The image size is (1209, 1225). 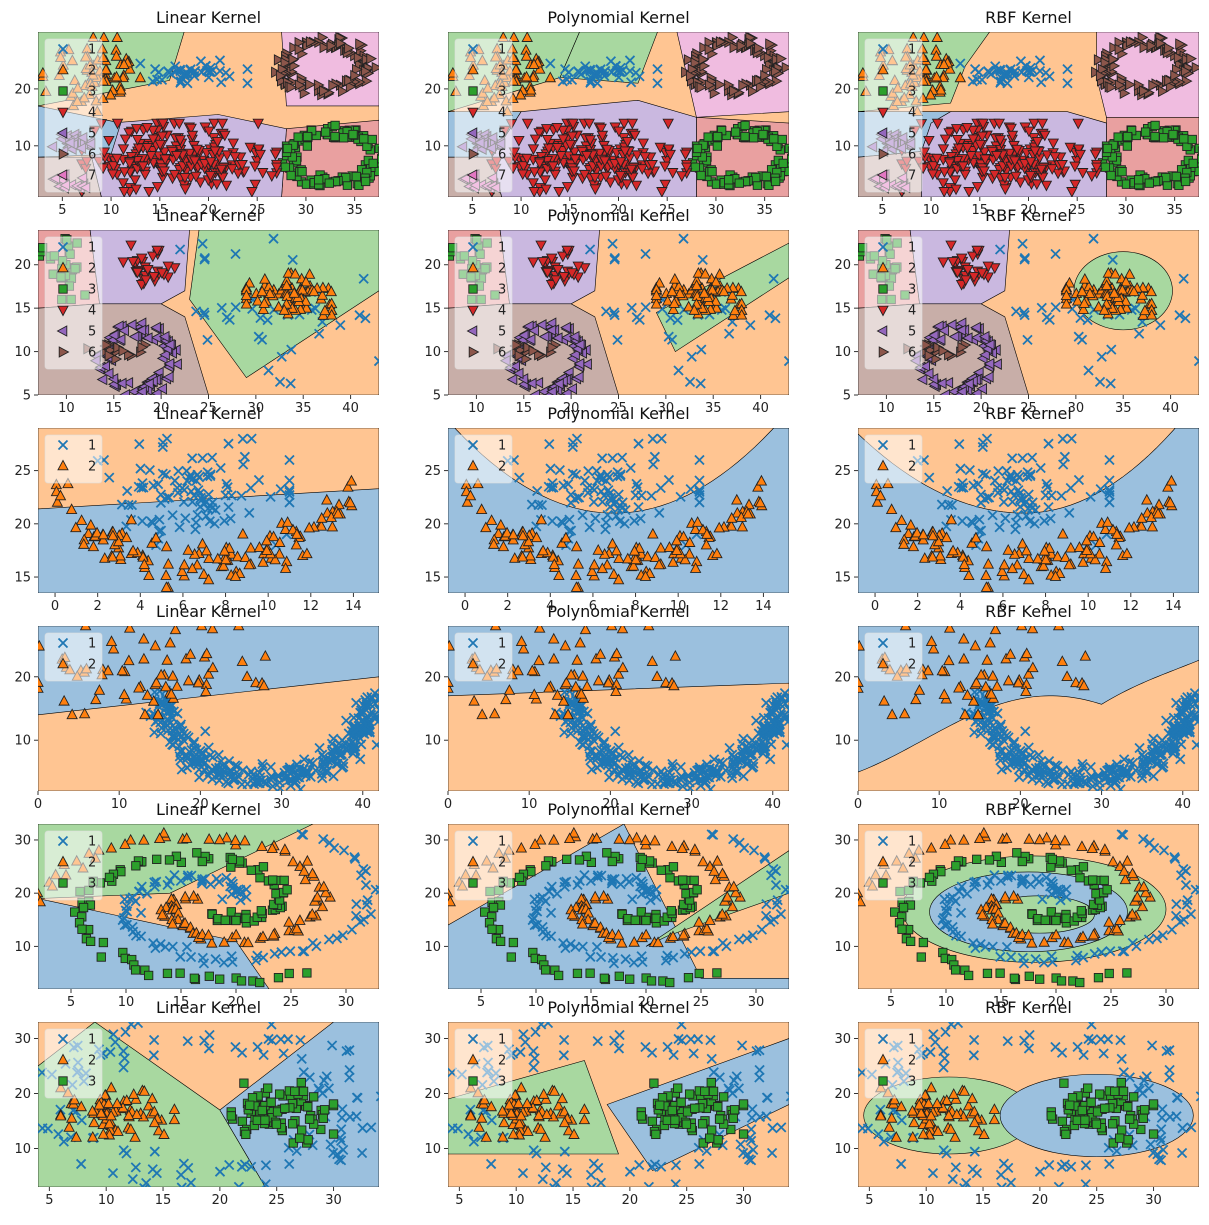 What do you see at coordinates (448, 804) in the screenshot?
I see `x-tick-label: 0` at bounding box center [448, 804].